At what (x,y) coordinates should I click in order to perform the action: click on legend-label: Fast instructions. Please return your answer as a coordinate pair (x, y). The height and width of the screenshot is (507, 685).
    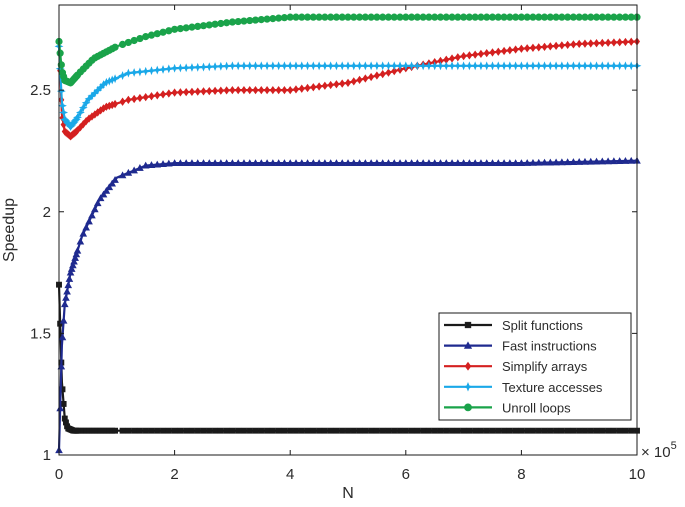
    Looking at the image, I should click on (549, 346).